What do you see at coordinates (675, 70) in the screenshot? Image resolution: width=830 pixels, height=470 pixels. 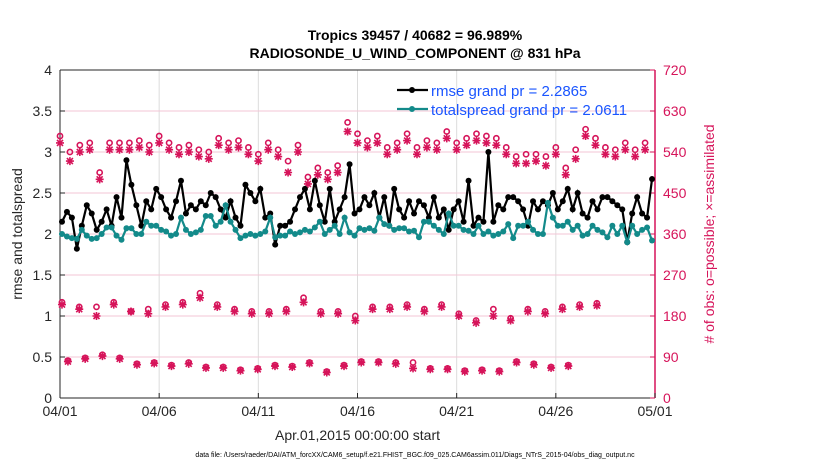 I see `y-right-tick-label: 720` at bounding box center [675, 70].